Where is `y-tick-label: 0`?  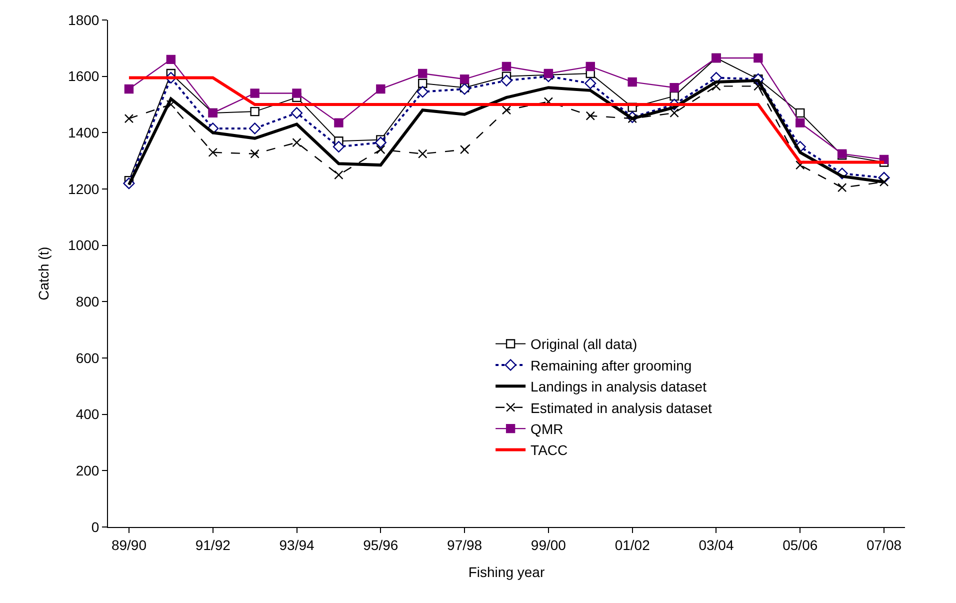 y-tick-label: 0 is located at coordinates (95, 526).